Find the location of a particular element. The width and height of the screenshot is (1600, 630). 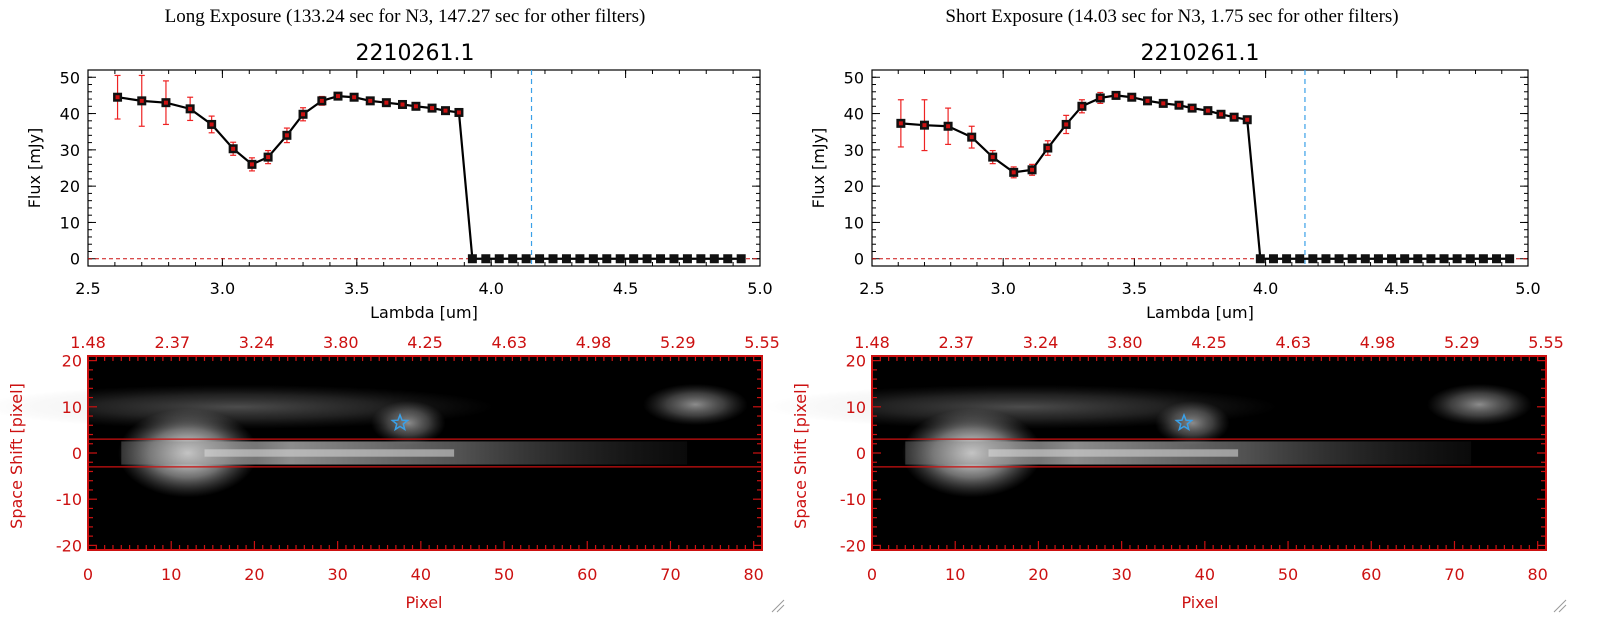

x-axis-label: Lambda [um] is located at coordinates (424, 312).